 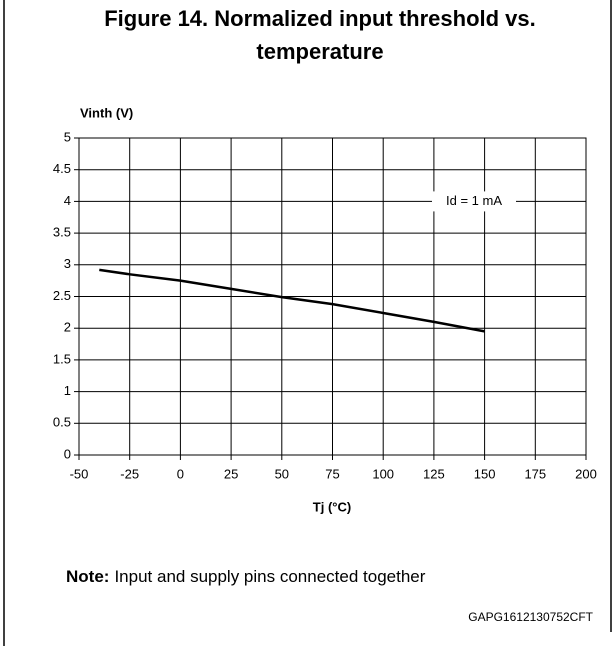 What do you see at coordinates (67, 453) in the screenshot?
I see `y-tick-label: 0` at bounding box center [67, 453].